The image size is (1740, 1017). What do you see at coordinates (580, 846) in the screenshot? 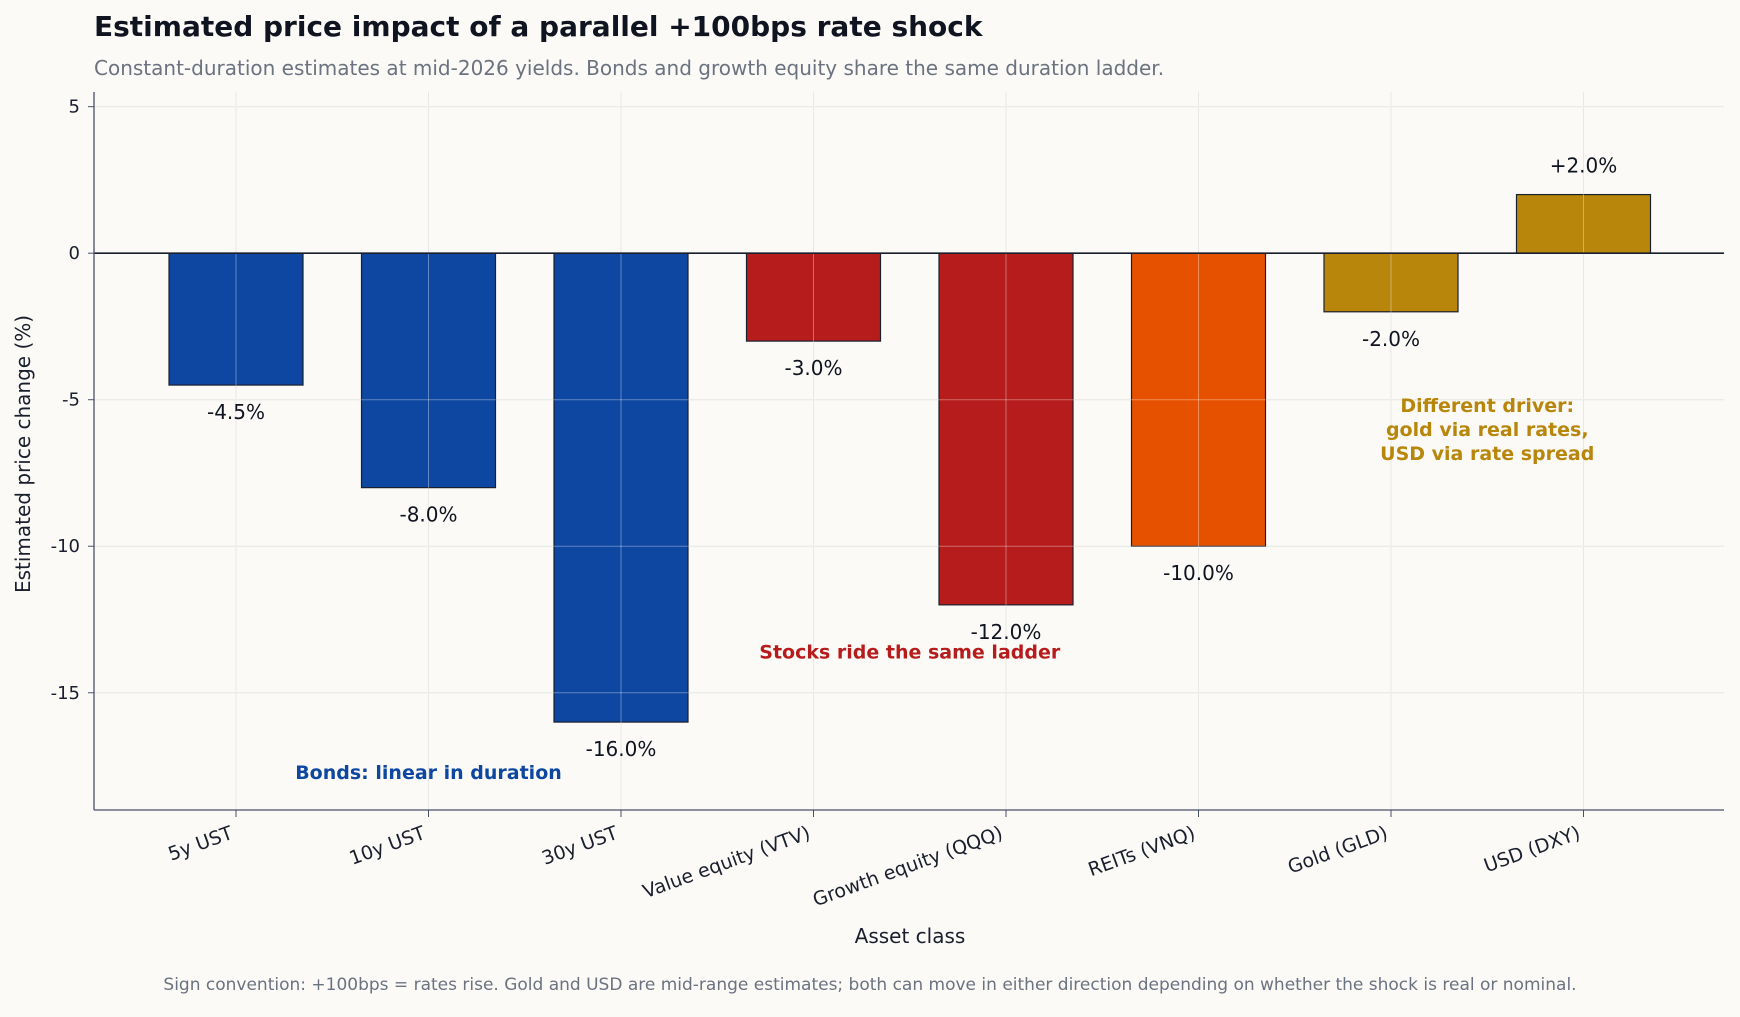
I see `x-tick-label: 30y UST` at bounding box center [580, 846].